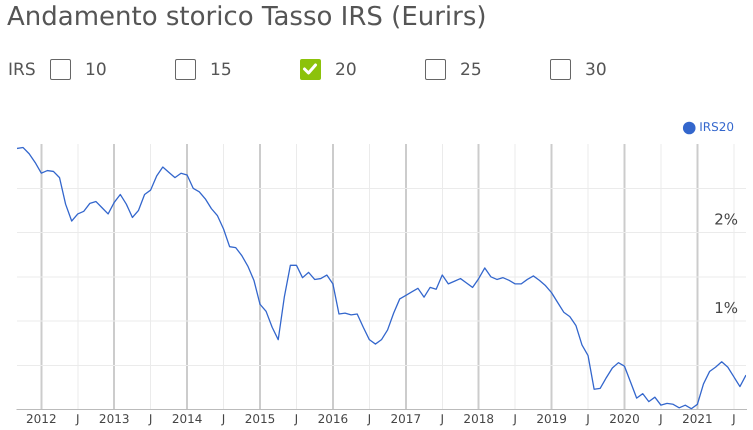  Describe the element at coordinates (726, 219) in the screenshot. I see `y-tick-label: 2%` at that location.